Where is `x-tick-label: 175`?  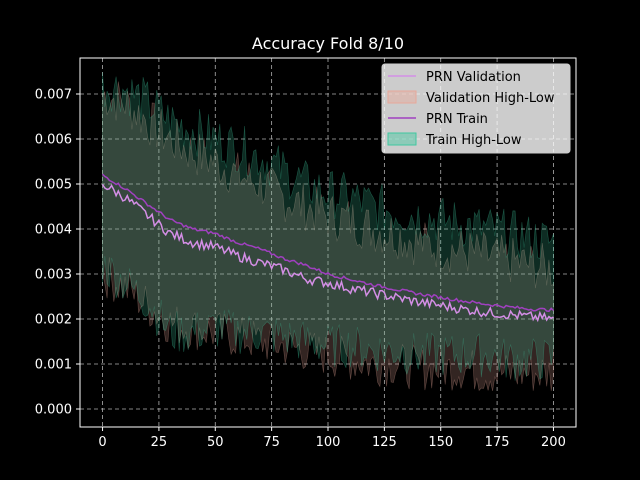
x-tick-label: 175 is located at coordinates (497, 442).